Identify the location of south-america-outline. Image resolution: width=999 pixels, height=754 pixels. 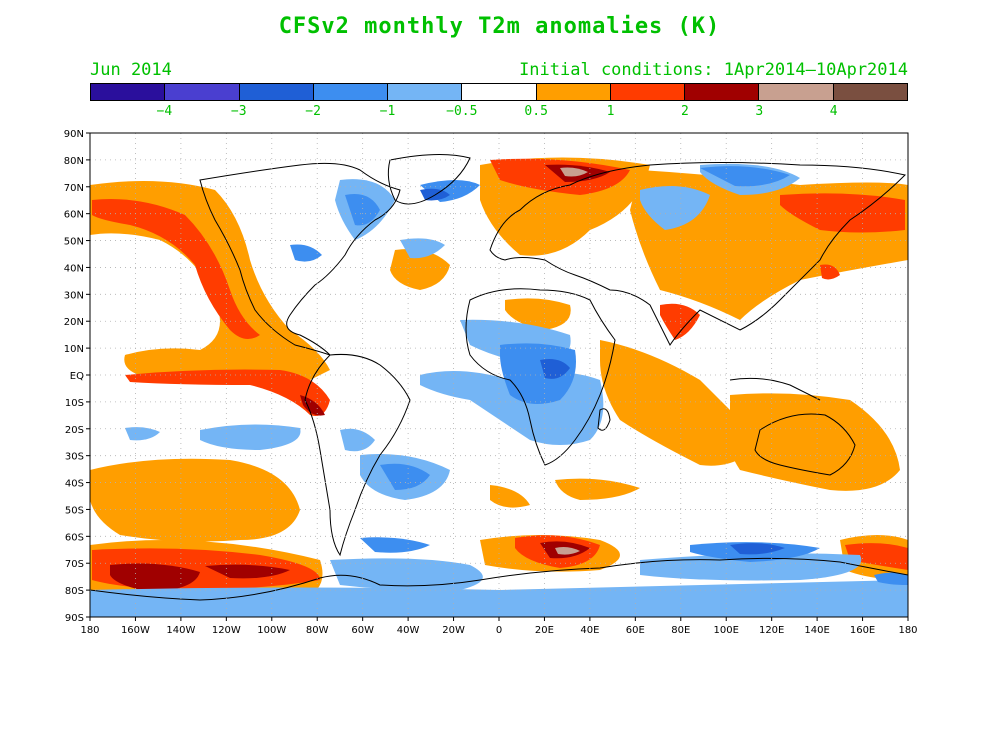
(357, 455).